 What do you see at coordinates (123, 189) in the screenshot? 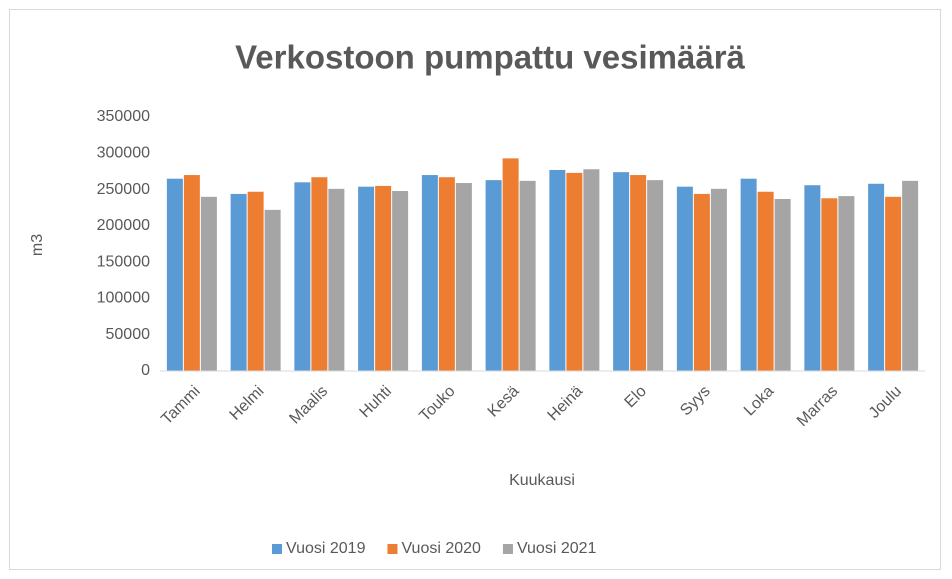
I see `y-tick-label: 250000` at bounding box center [123, 189].